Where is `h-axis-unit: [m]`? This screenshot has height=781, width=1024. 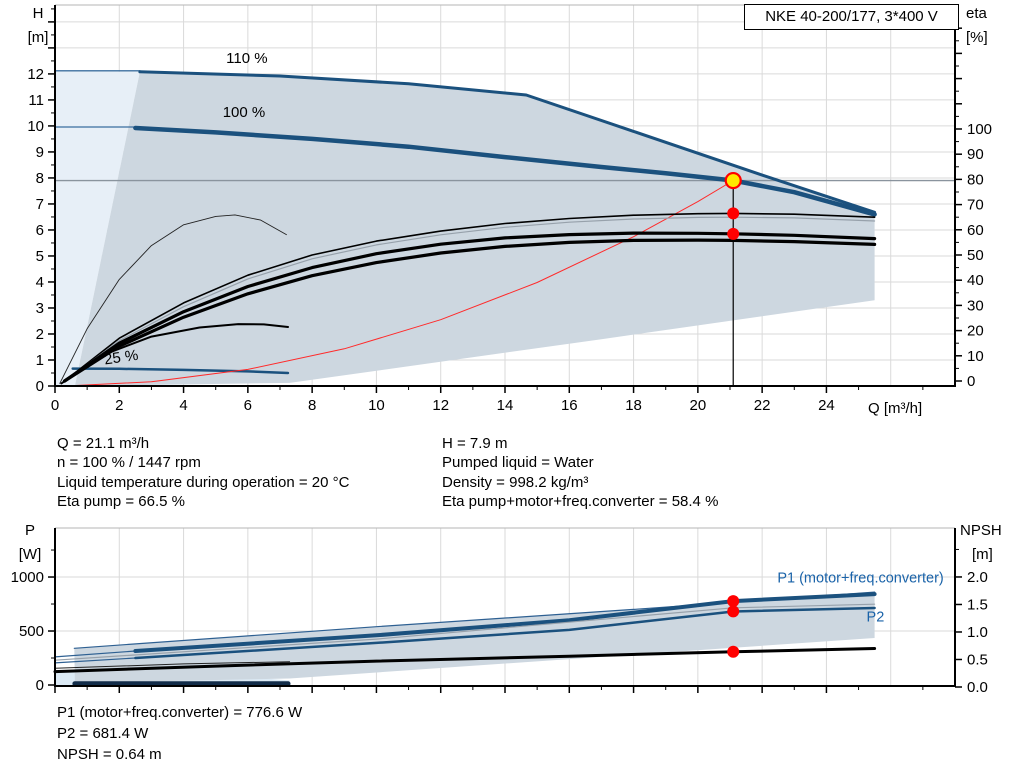 h-axis-unit: [m] is located at coordinates (38, 37).